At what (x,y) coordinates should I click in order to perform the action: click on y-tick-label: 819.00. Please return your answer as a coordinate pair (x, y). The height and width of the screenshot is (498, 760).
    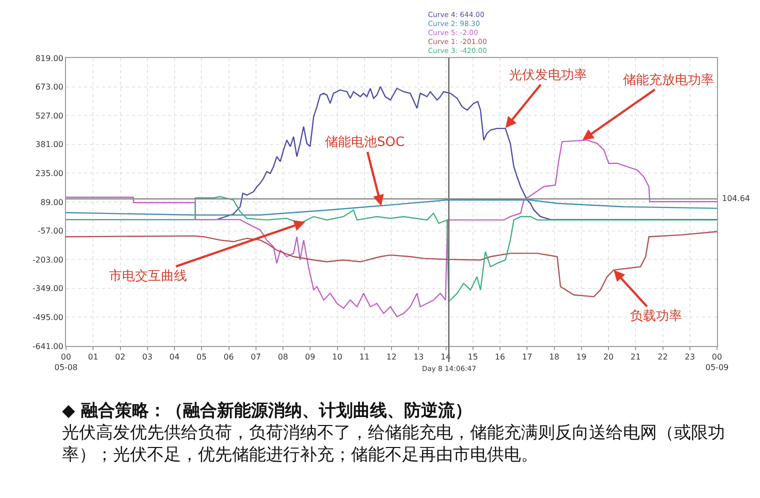
    Looking at the image, I should click on (49, 58).